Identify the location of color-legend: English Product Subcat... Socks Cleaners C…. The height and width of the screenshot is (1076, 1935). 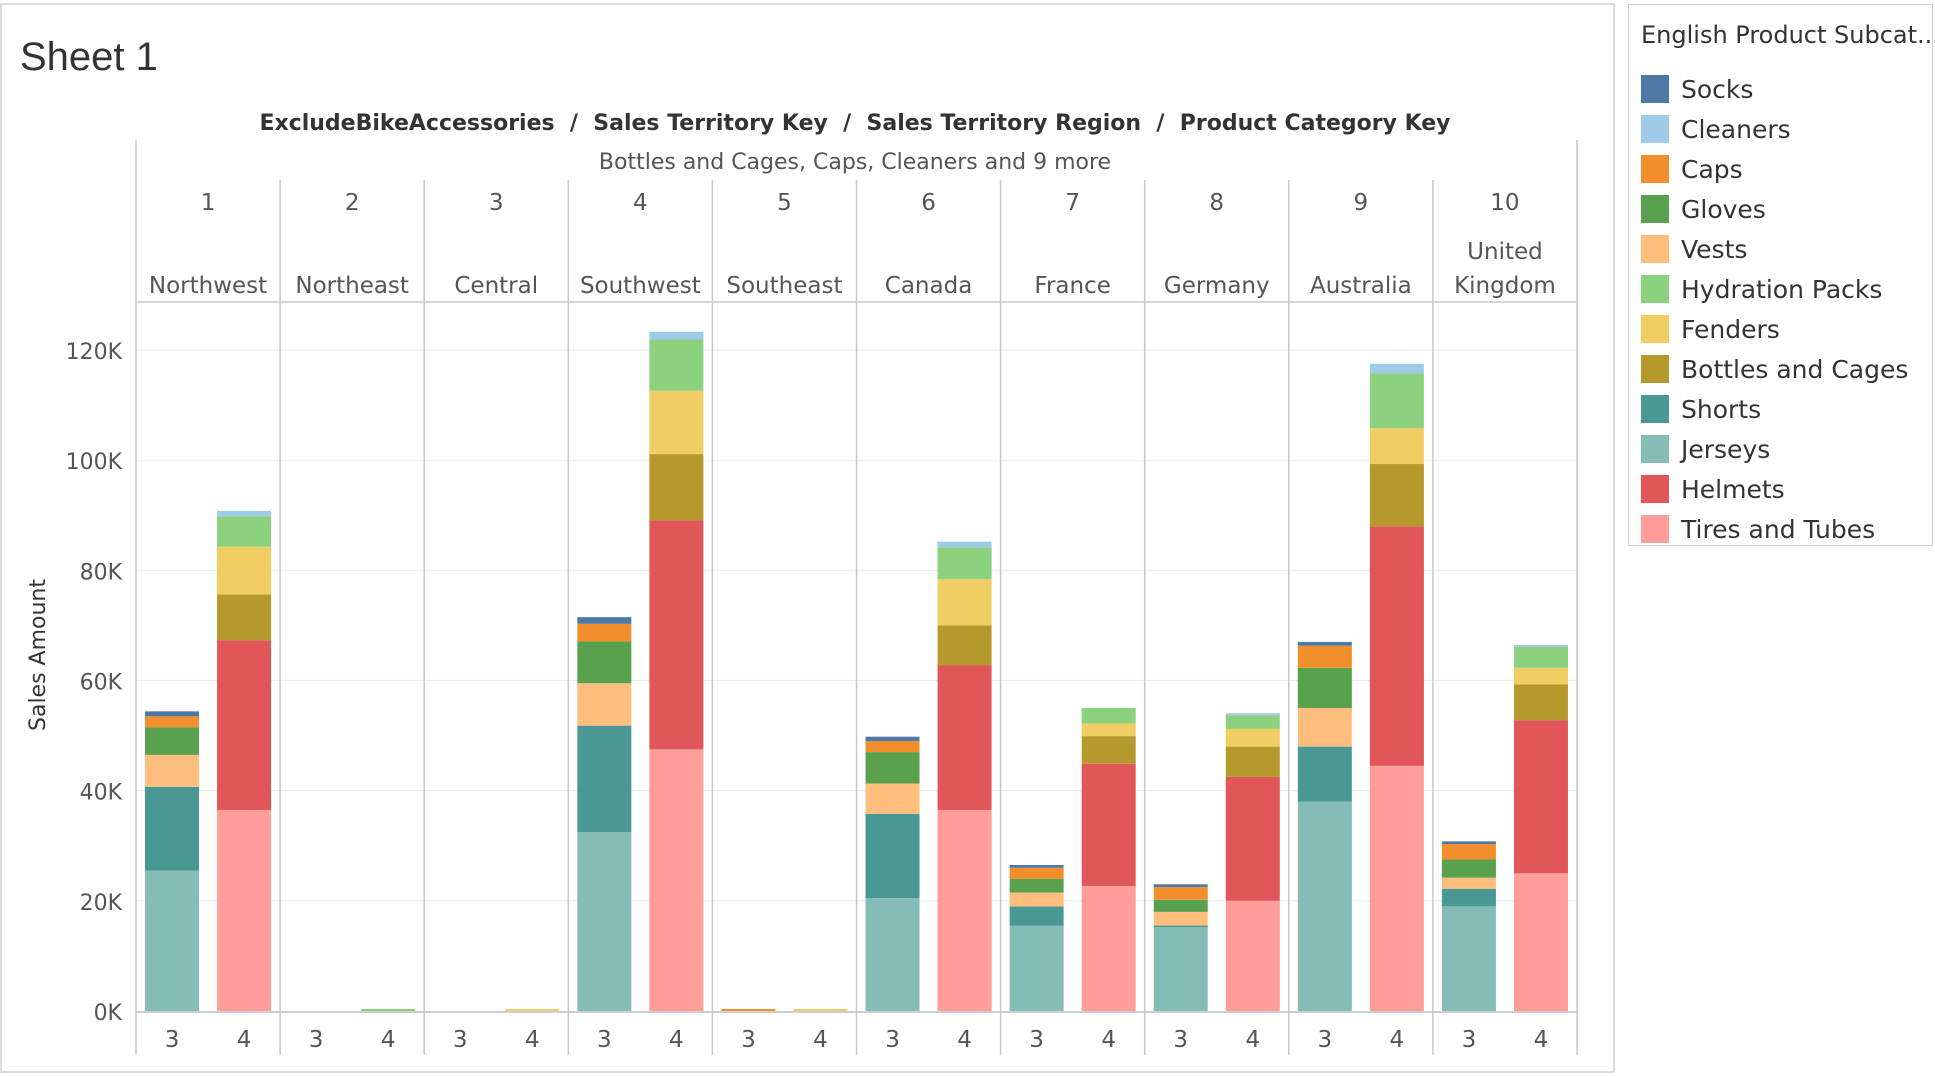
(1781, 275).